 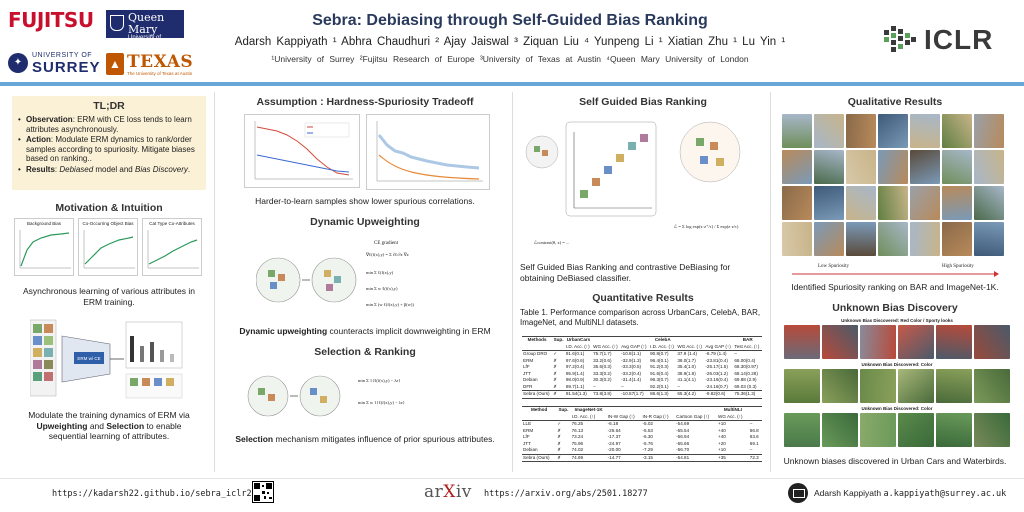 What do you see at coordinates (527, 443) in the screenshot?
I see `table-cell: JTT` at bounding box center [527, 443].